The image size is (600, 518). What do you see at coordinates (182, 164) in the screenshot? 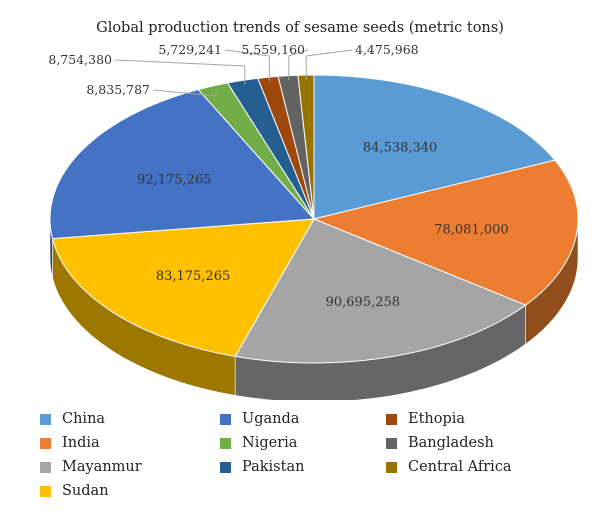
I see `pie-slice-uganda` at bounding box center [182, 164].